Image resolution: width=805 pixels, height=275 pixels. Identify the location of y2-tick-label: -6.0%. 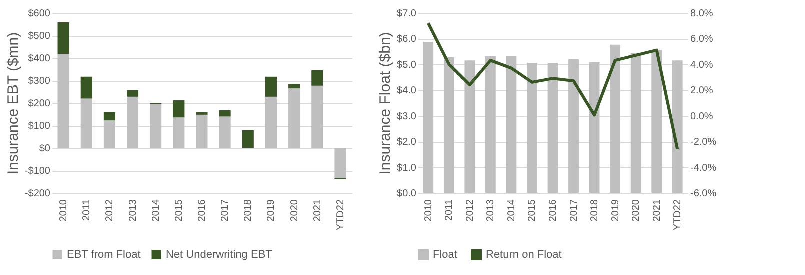
(703, 194).